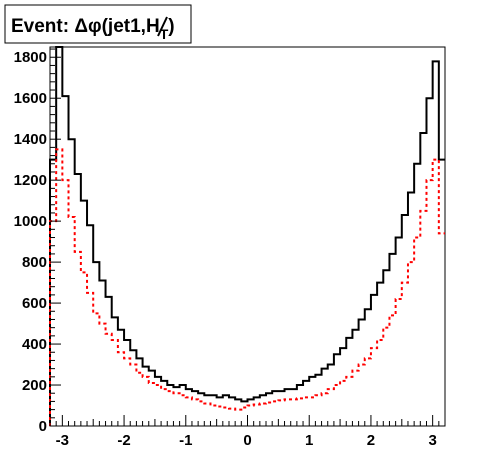 The width and height of the screenshot is (496, 472). What do you see at coordinates (62, 440) in the screenshot?
I see `x-tick-label: -3` at bounding box center [62, 440].